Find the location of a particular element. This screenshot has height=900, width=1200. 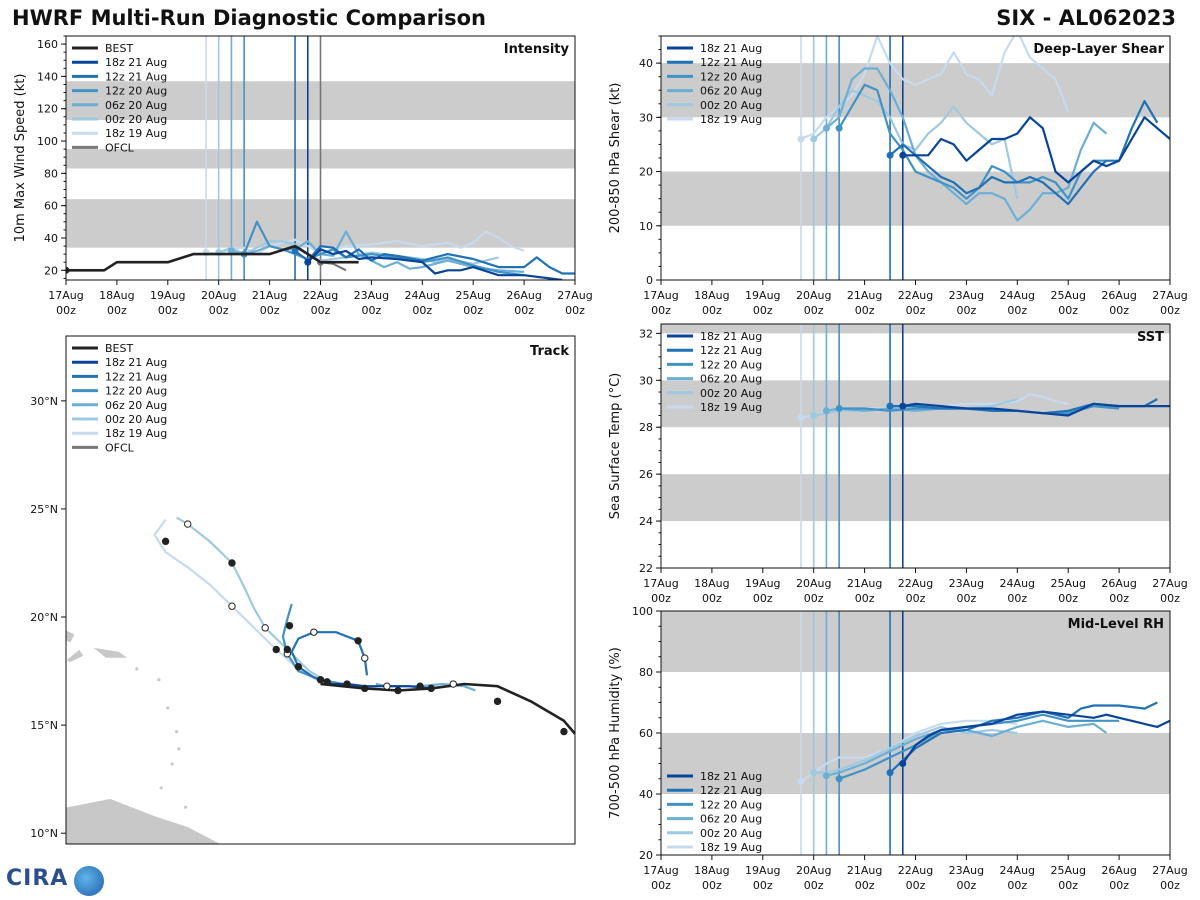

sst-xtick-day: 22Aug is located at coordinates (915, 583).